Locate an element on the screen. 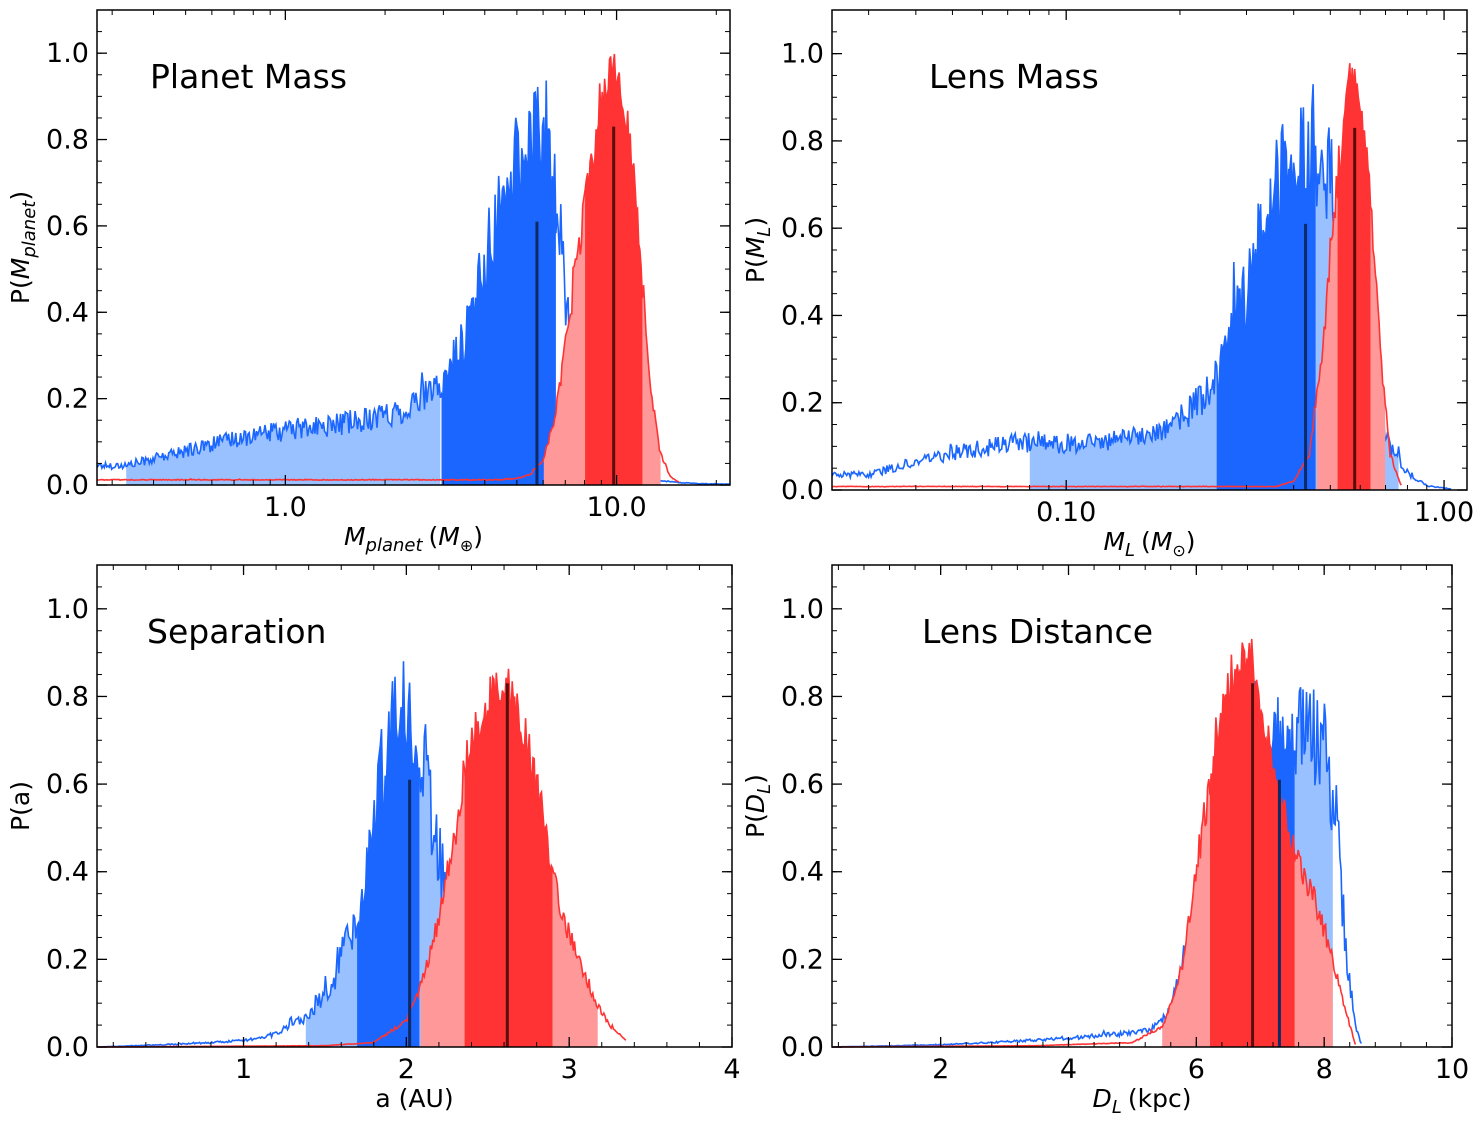 This screenshot has width=1484, height=1126. x-axis-label: Mplanet (M⊕) is located at coordinates (413, 539).